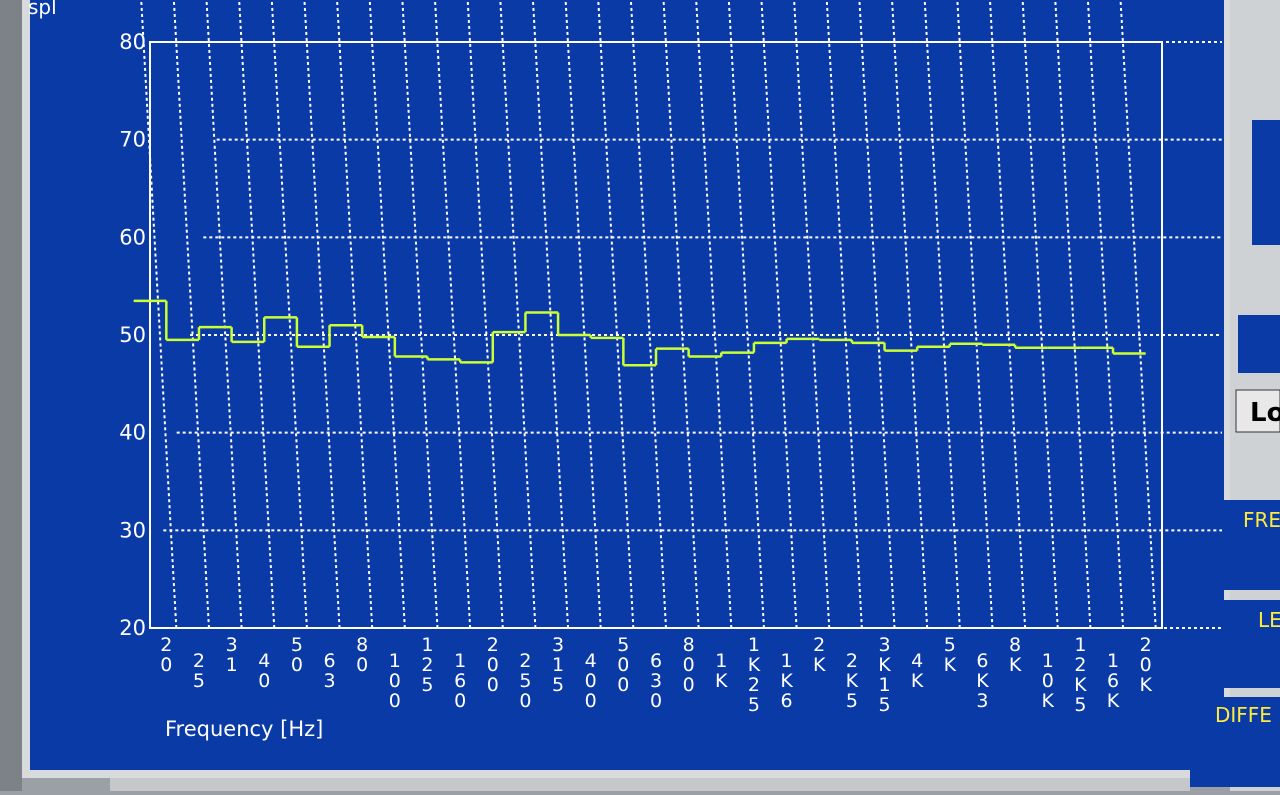  I want to click on side-label: FRE, so click(1261, 520).